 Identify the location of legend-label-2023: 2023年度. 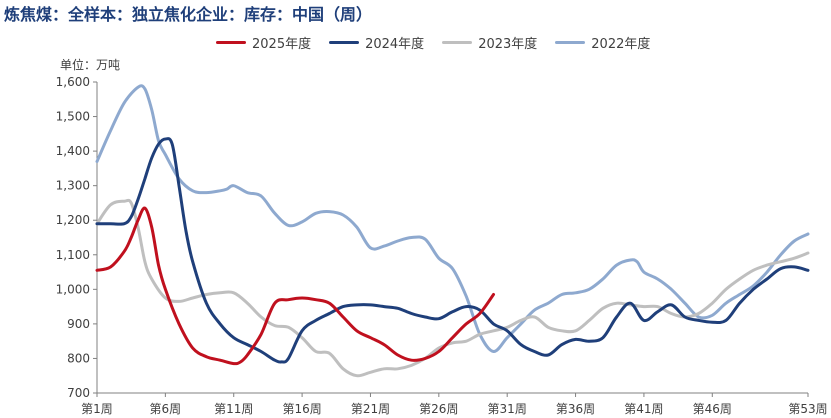
(508, 44).